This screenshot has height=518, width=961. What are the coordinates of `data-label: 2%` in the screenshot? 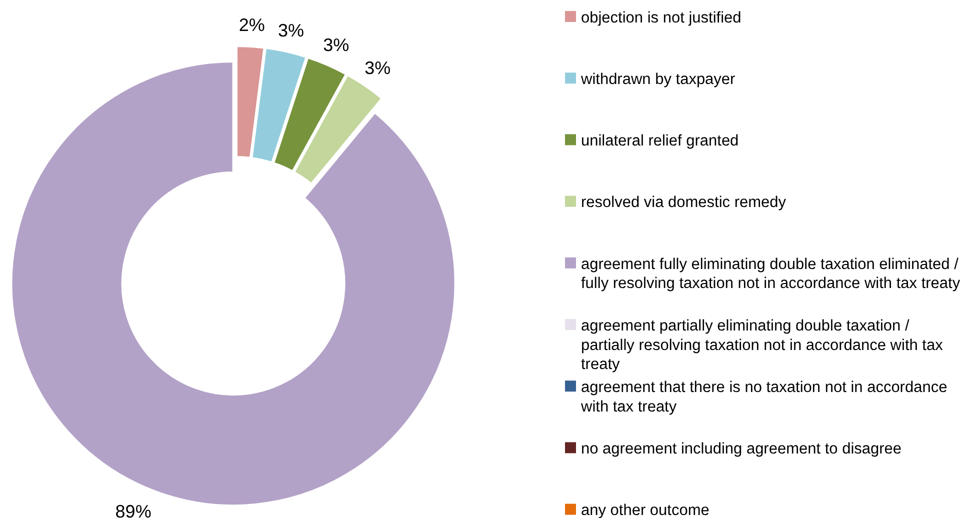 It's located at (251, 24).